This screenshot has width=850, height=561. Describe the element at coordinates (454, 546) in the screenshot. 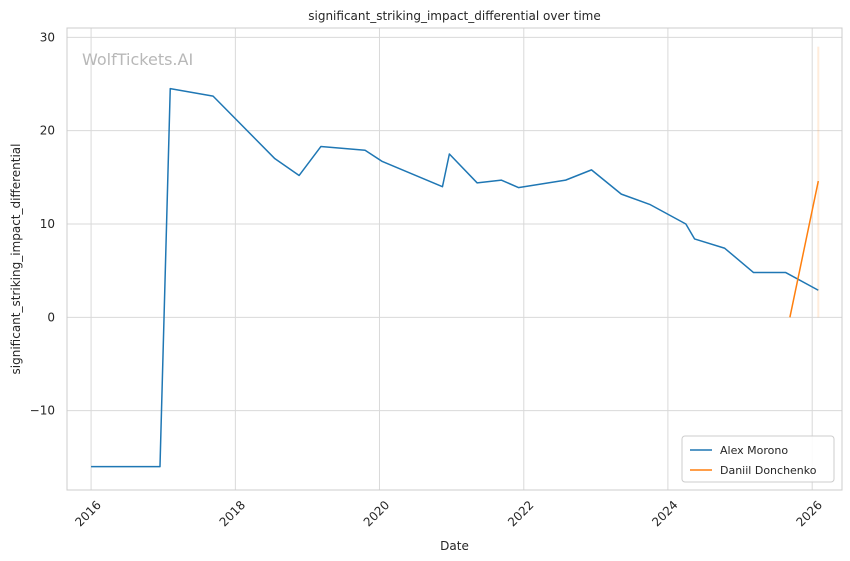

I see `x-axis-label: Date` at that location.